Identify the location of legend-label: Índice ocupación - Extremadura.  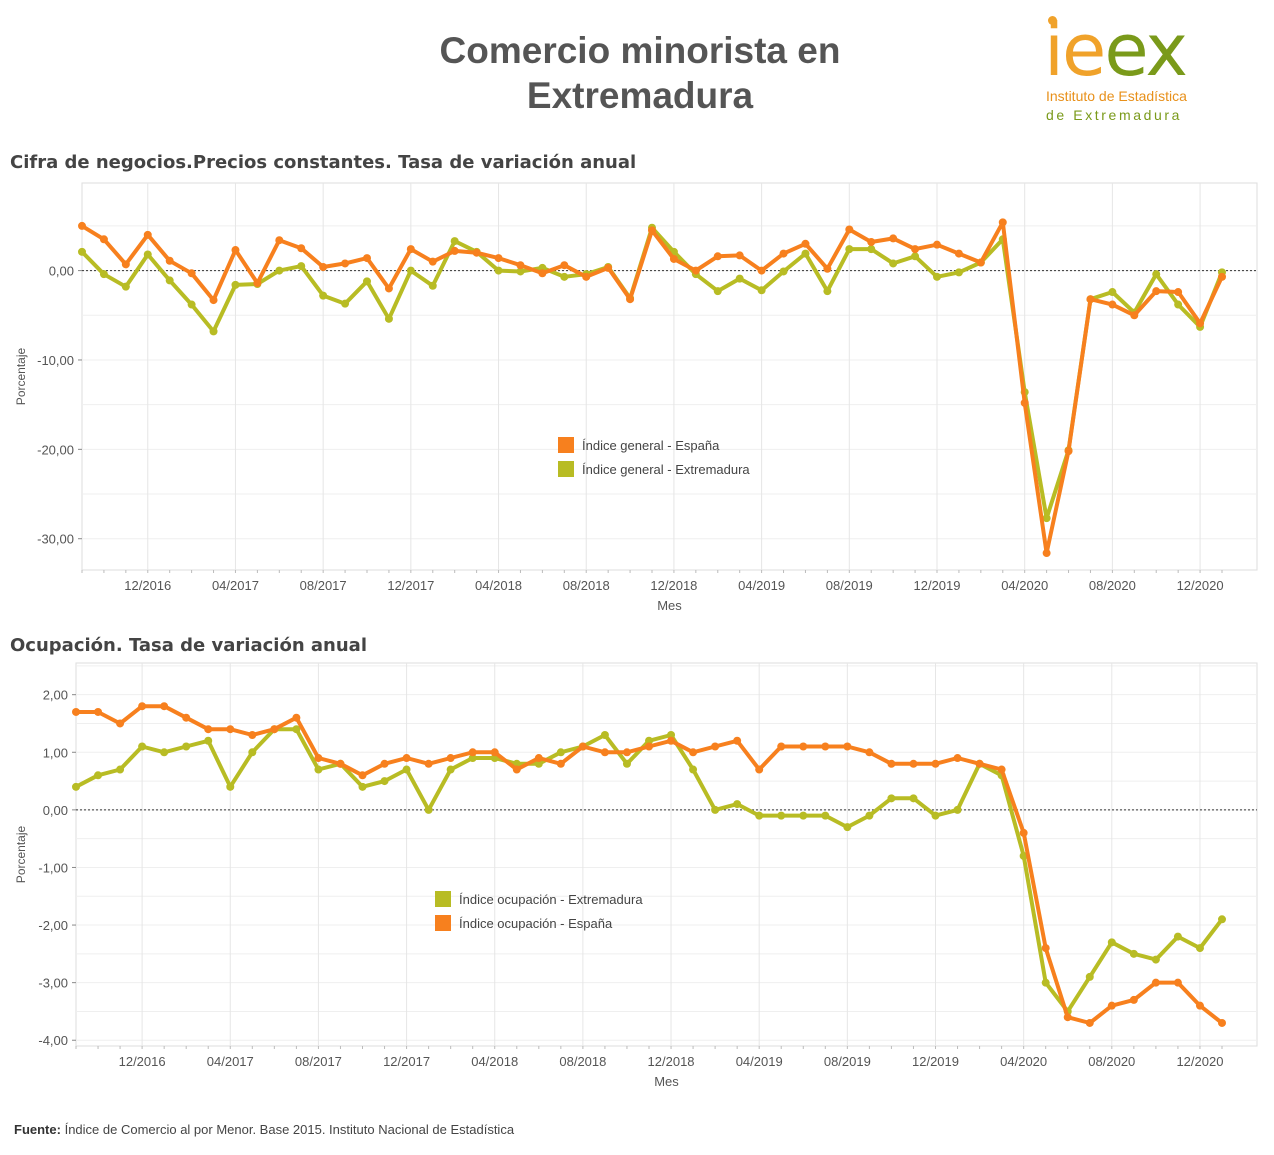
(551, 899).